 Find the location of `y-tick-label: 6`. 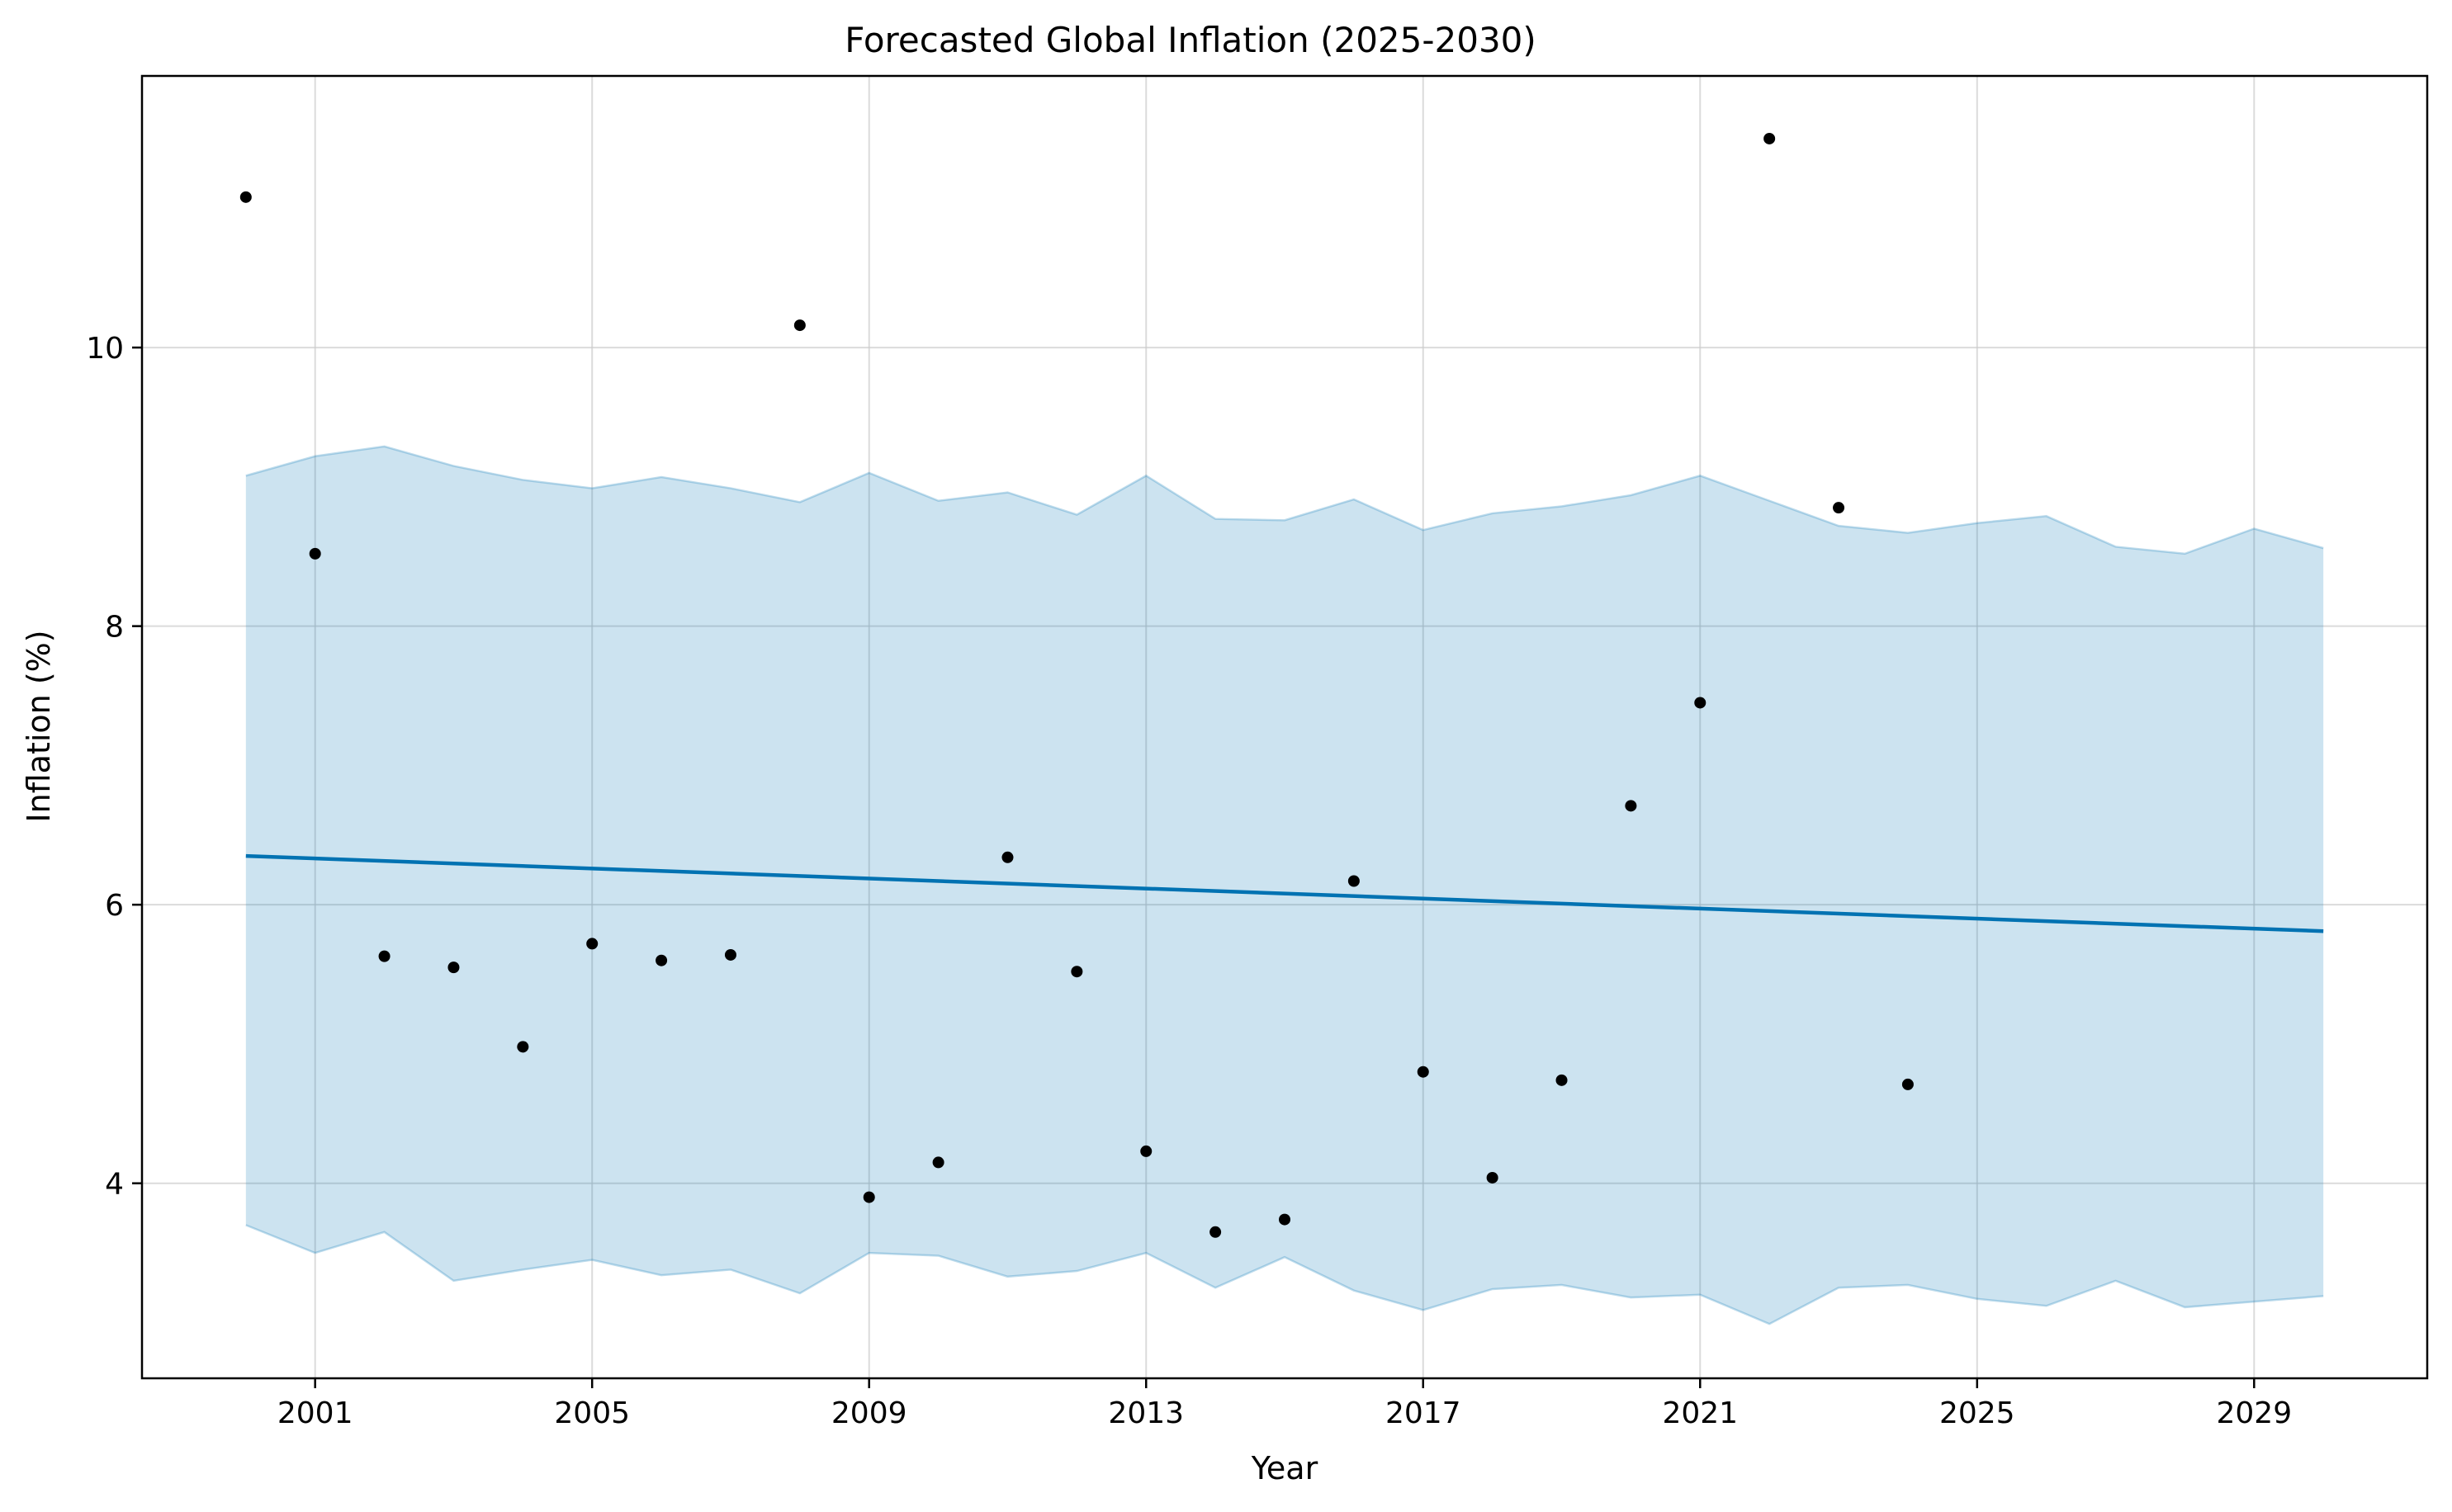

y-tick-label: 6 is located at coordinates (114, 906).